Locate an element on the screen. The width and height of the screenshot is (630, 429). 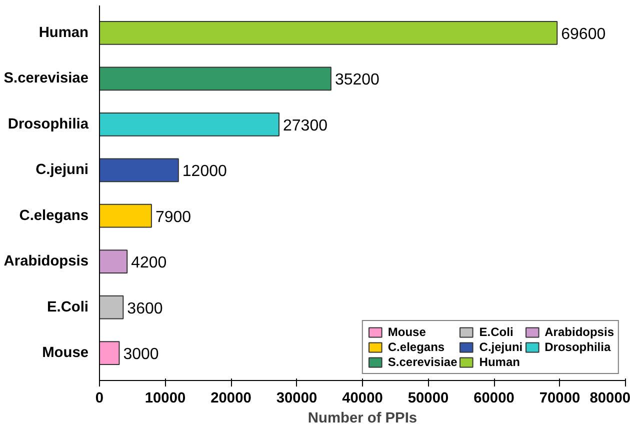
legend-label: Mouse is located at coordinates (407, 332).